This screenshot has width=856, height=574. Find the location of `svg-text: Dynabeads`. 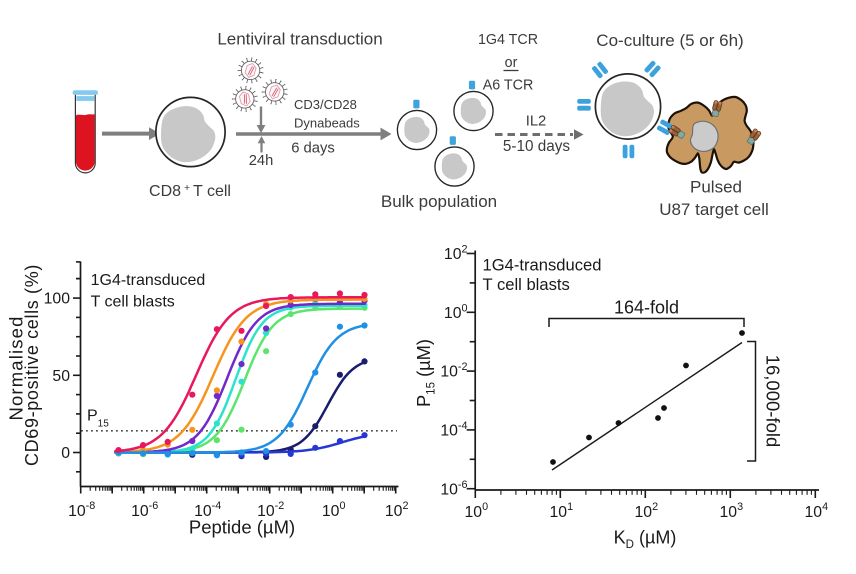

svg-text: Dynabeads is located at coordinates (327, 122).